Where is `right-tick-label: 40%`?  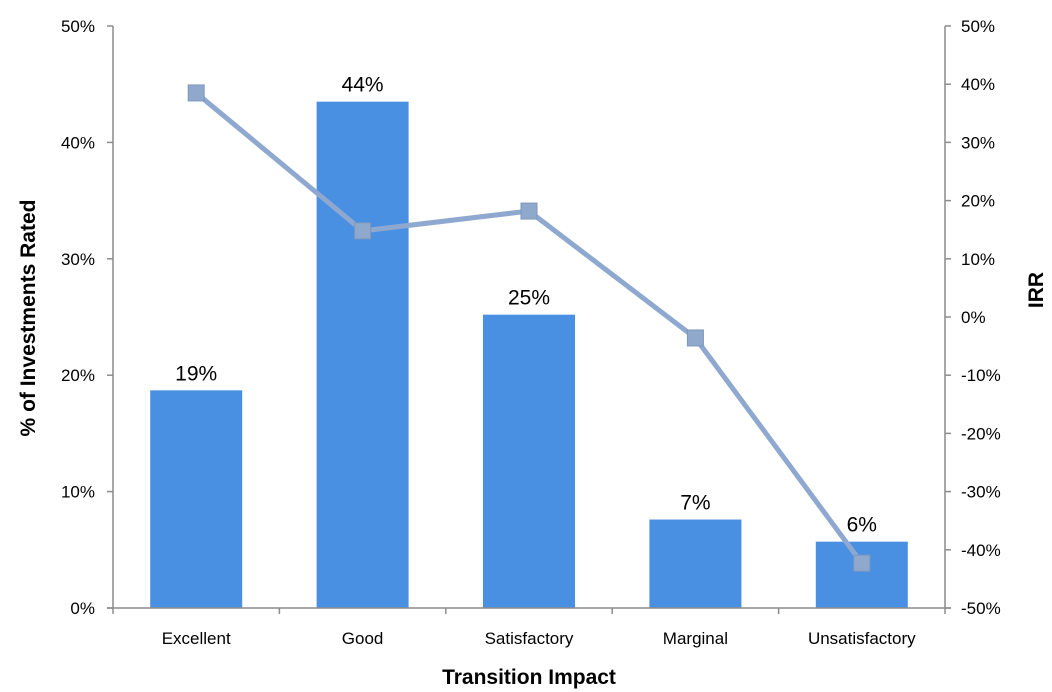
right-tick-label: 40% is located at coordinates (978, 84).